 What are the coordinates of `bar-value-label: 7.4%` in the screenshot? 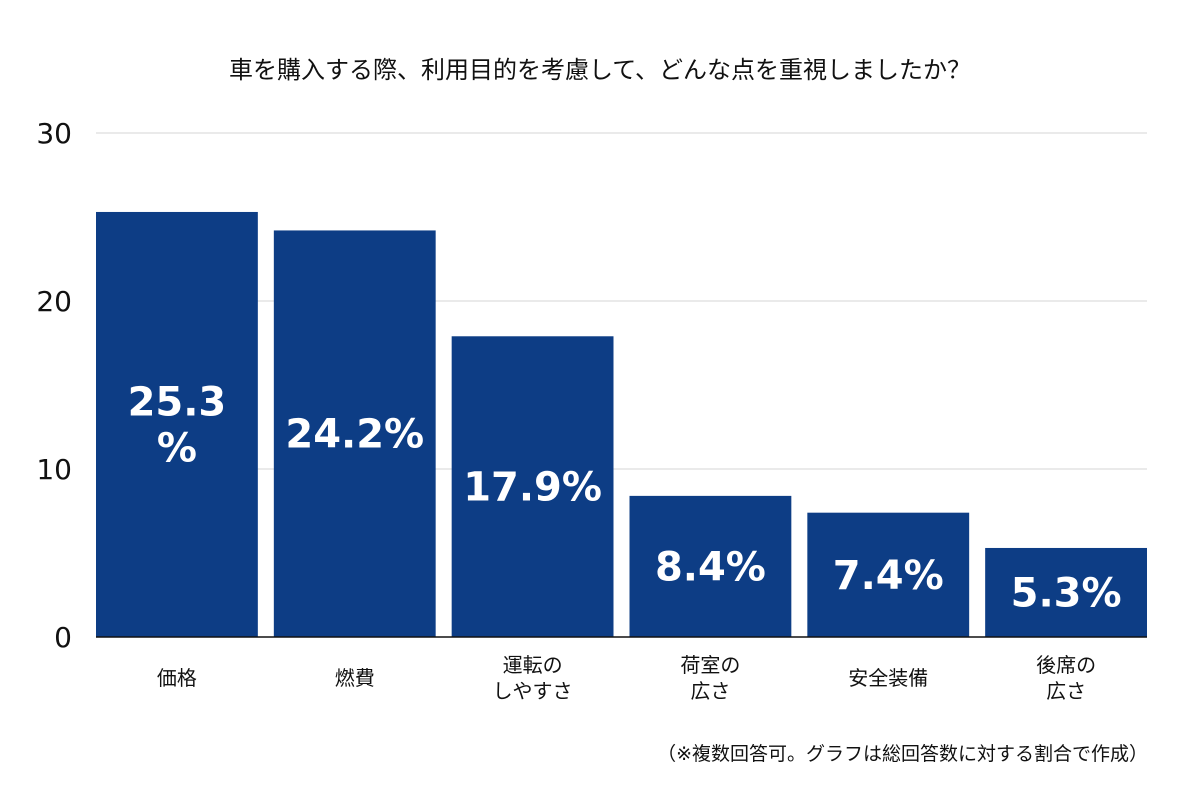 It's located at (888, 576).